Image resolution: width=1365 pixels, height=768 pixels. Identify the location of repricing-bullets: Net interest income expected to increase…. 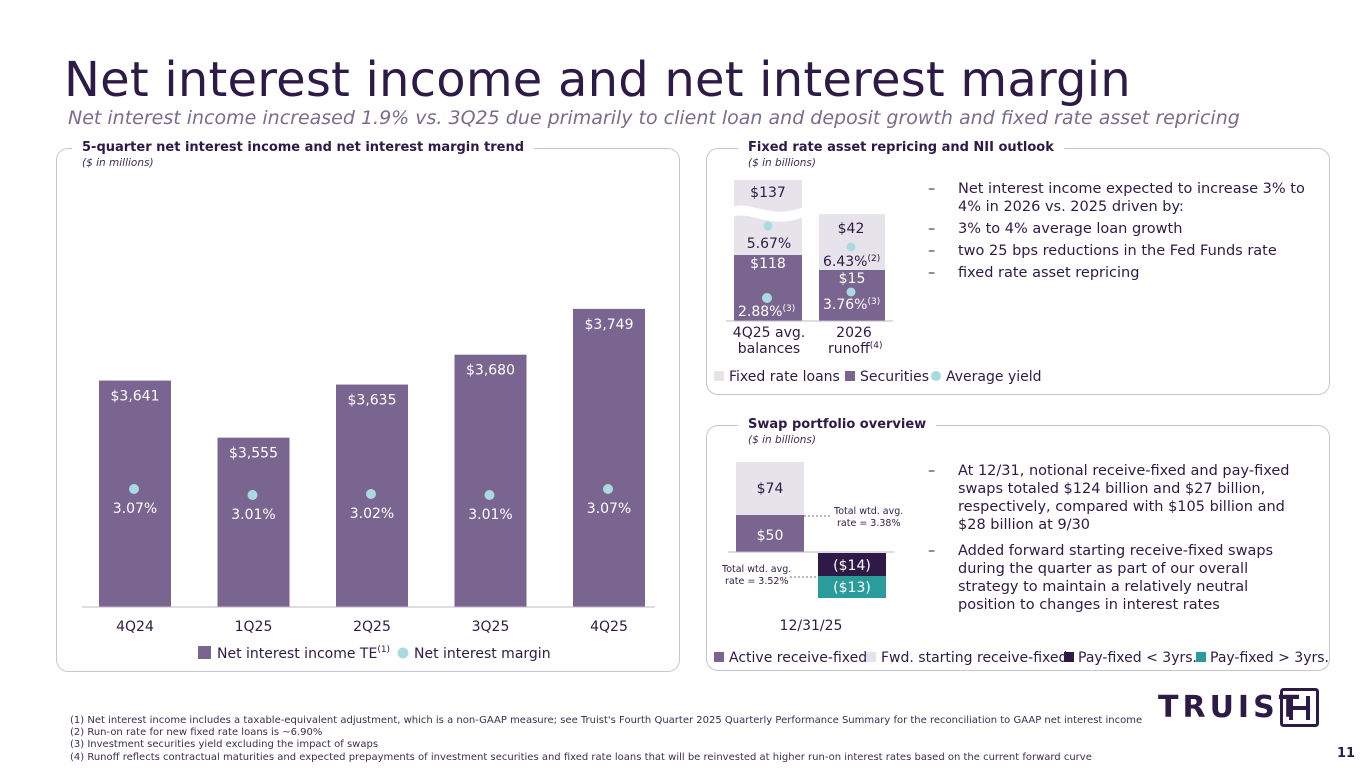
(1124, 233).